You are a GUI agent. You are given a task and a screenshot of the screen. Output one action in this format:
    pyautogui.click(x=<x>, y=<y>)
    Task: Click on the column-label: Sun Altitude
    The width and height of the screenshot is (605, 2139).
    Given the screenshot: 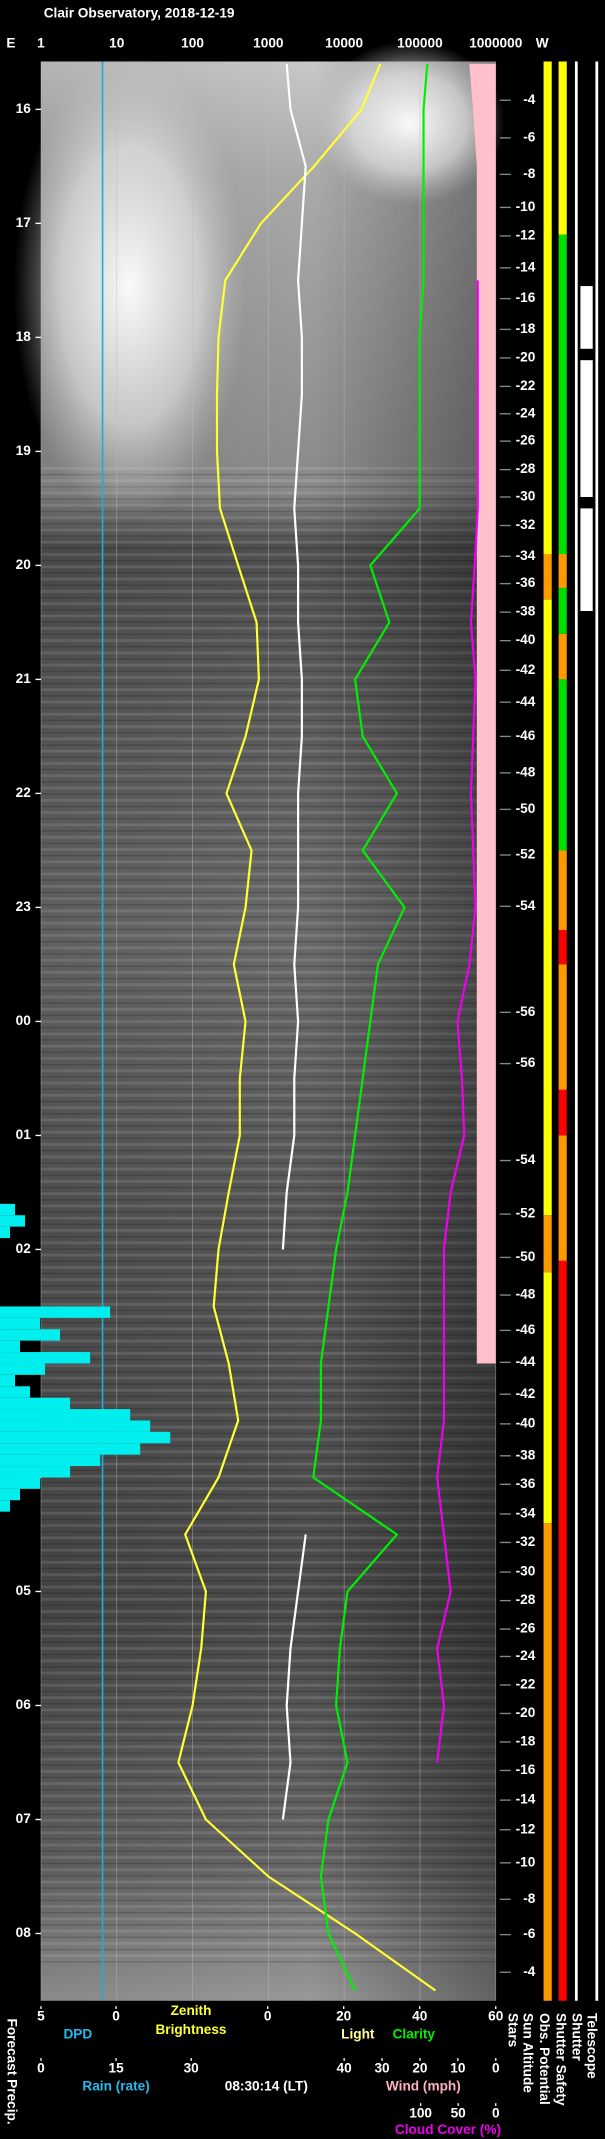 What is the action you would take?
    pyautogui.click(x=528, y=2053)
    